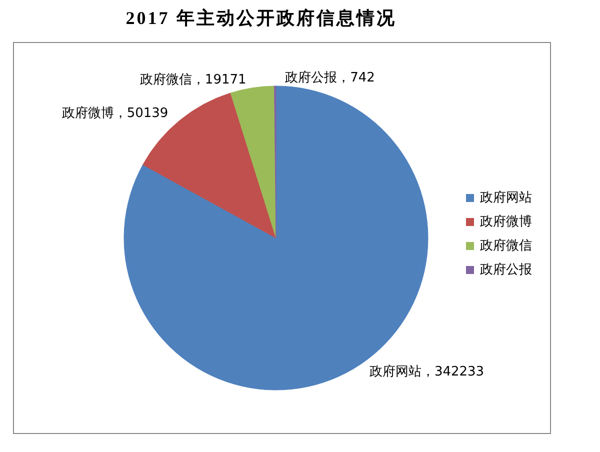  What do you see at coordinates (506, 222) in the screenshot?
I see `legend-label: 政府微博` at bounding box center [506, 222].